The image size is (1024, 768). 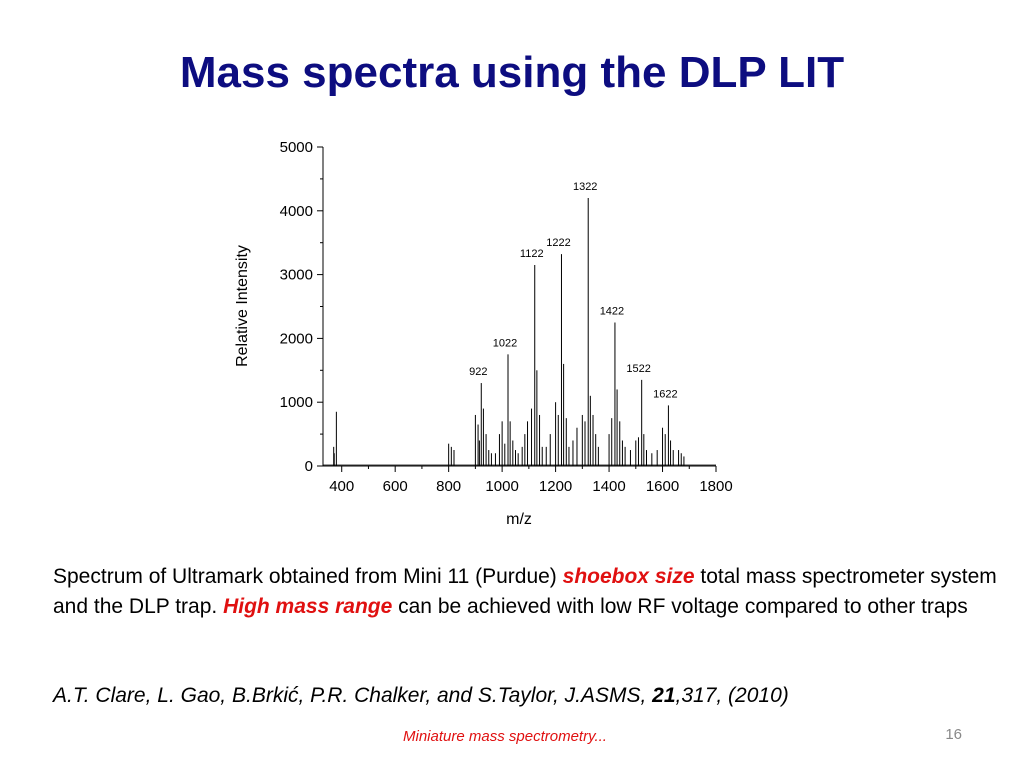 I want to click on x-tick-label: 1000, so click(x=501, y=486).